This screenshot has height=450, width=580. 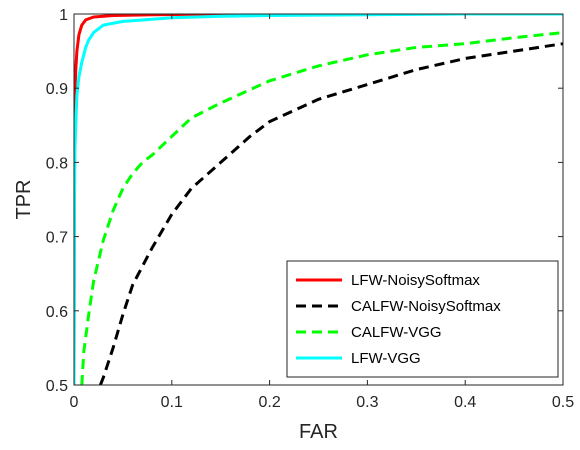 What do you see at coordinates (367, 402) in the screenshot?
I see `x-tick-label: 0.3` at bounding box center [367, 402].